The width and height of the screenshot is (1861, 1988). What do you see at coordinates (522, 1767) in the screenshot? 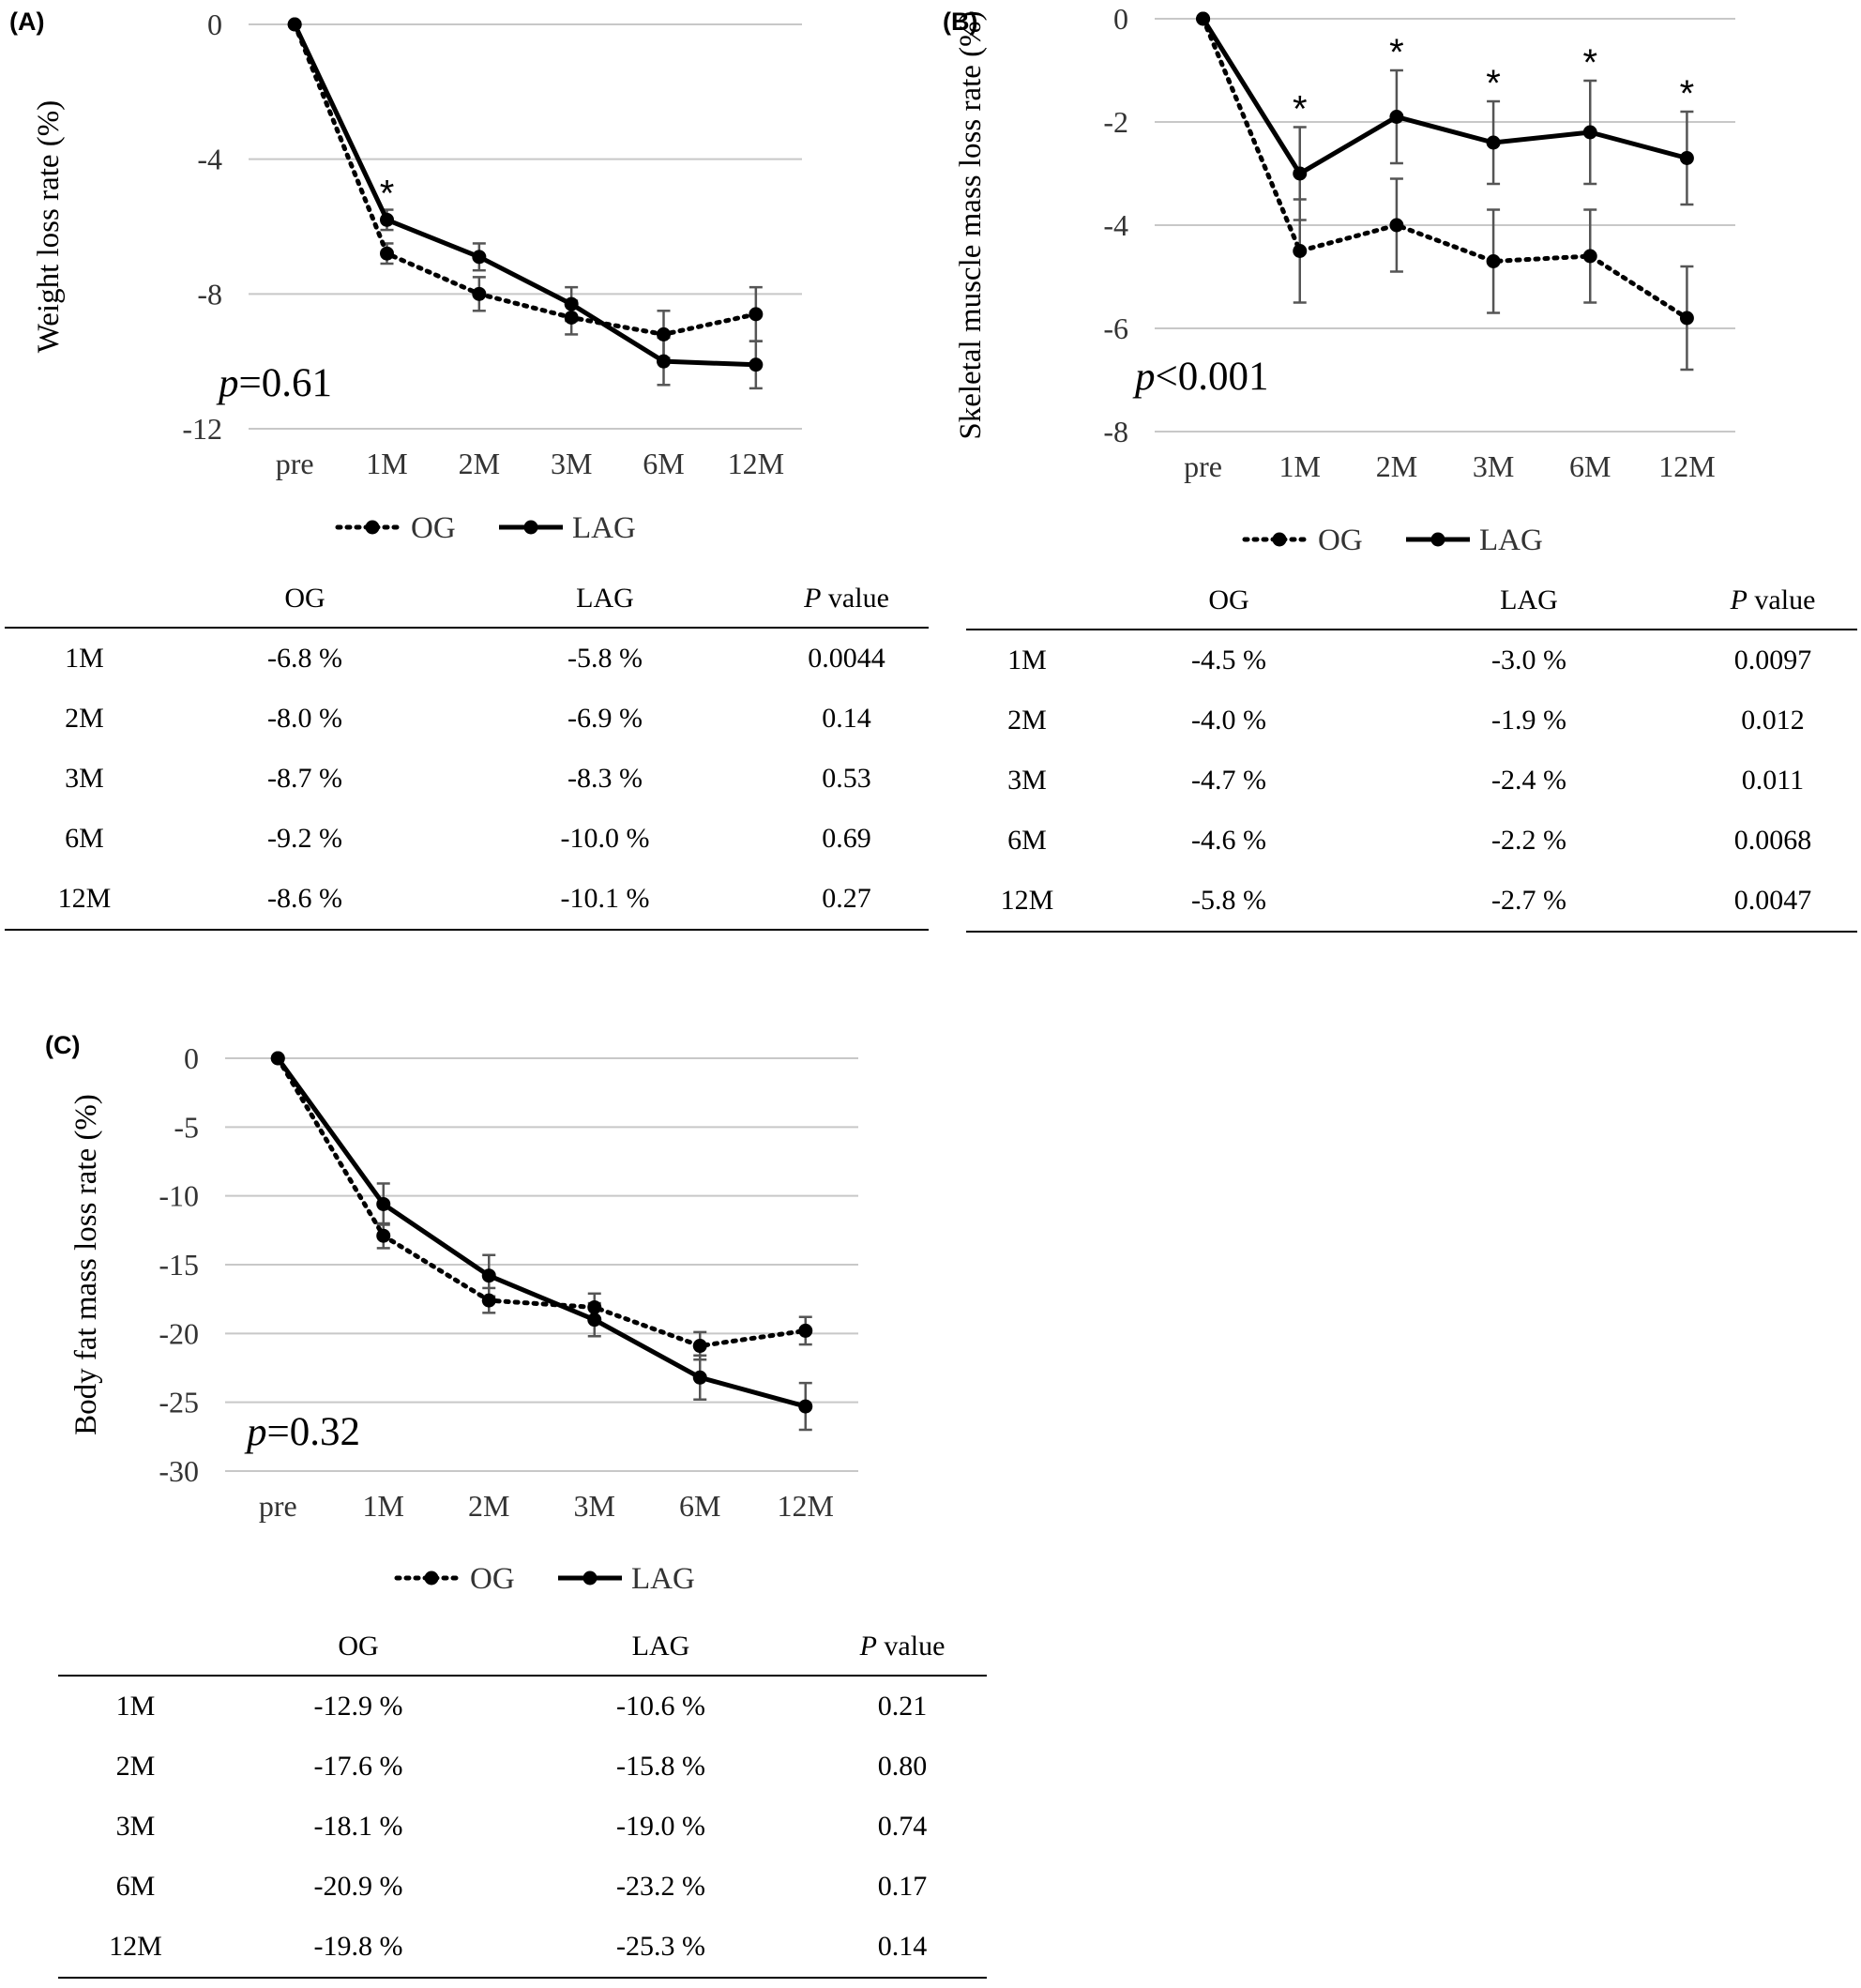
I see `table-row: 2M -17.6 % -15.8 % 0.80` at bounding box center [522, 1767].